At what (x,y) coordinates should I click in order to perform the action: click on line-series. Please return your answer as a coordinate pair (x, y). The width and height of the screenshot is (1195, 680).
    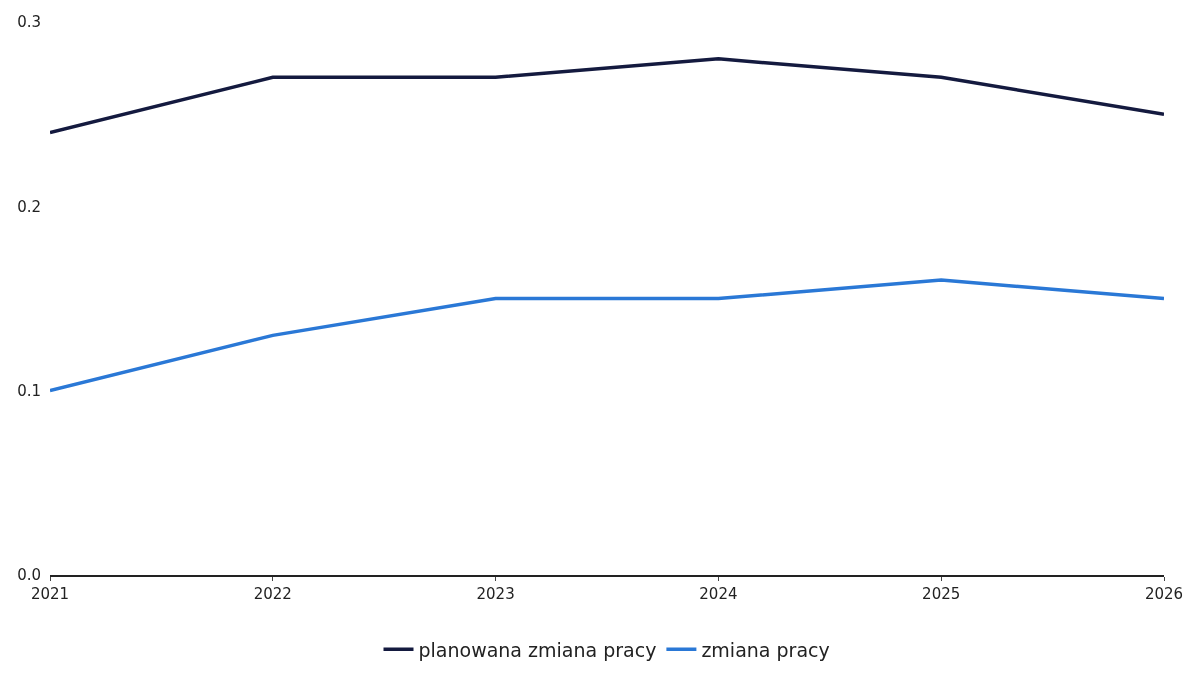
    Looking at the image, I should click on (607, 96).